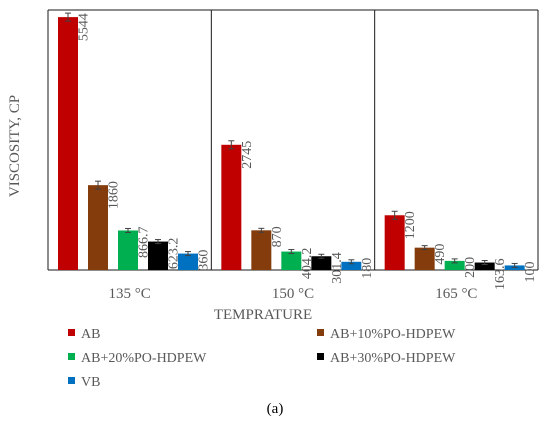 Image resolution: width=550 pixels, height=426 pixels. What do you see at coordinates (393, 358) in the screenshot?
I see `legend-entry: AB+30%PO-HDPEW` at bounding box center [393, 358].